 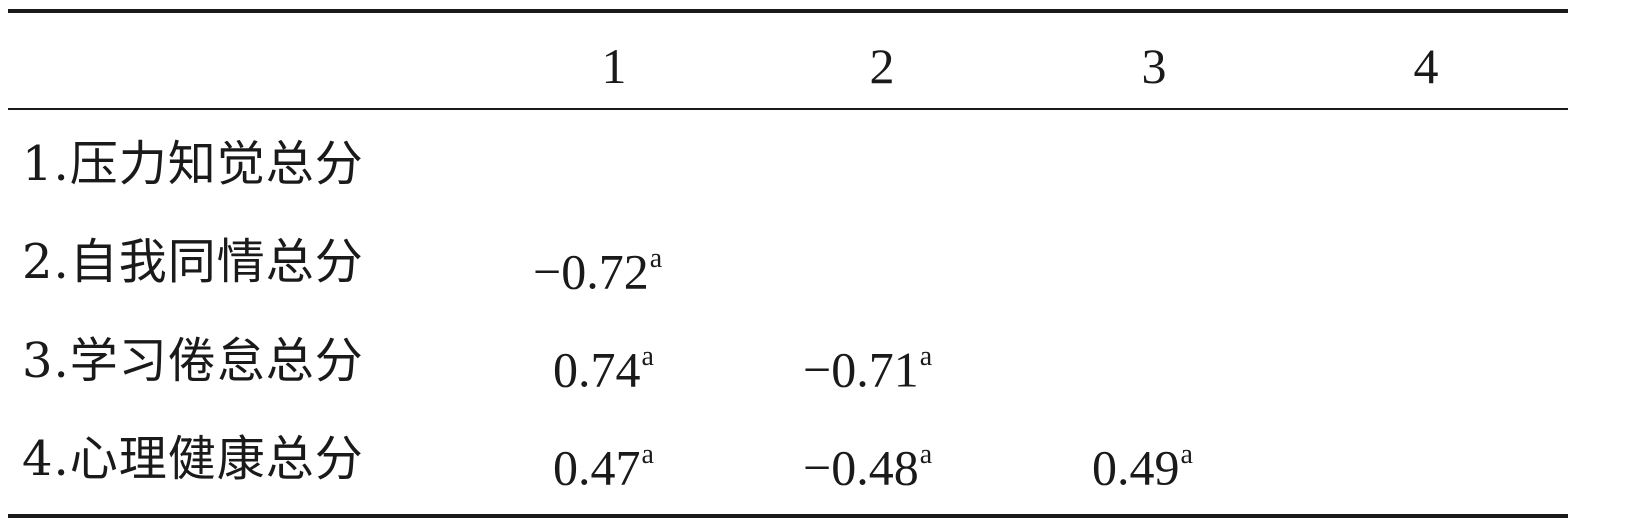 I want to click on table-cell-r3-c1: 0.74a, so click(x=603, y=365).